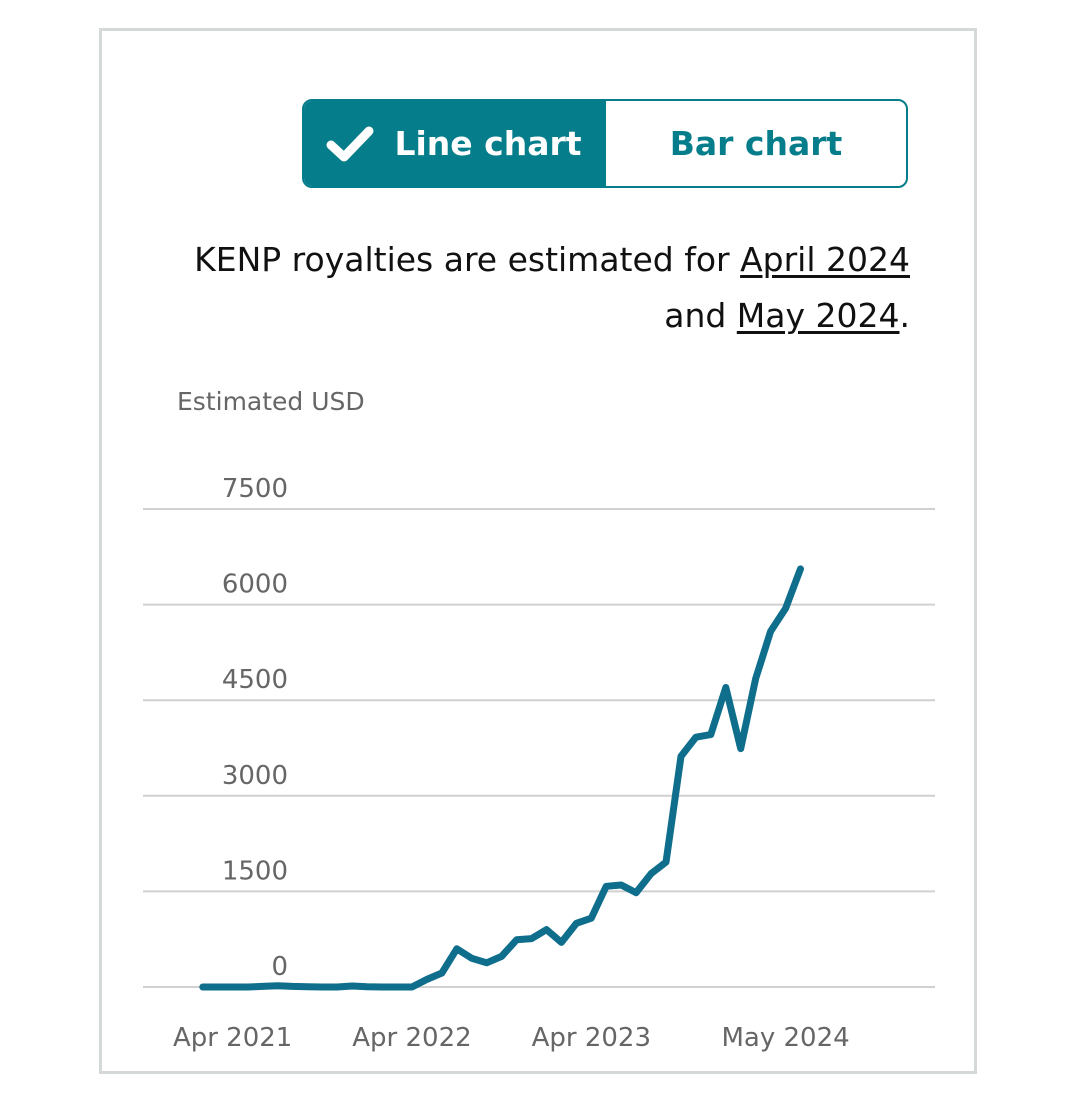  What do you see at coordinates (785, 1038) in the screenshot?
I see `x-tick-label-may-2024: May 2024` at bounding box center [785, 1038].